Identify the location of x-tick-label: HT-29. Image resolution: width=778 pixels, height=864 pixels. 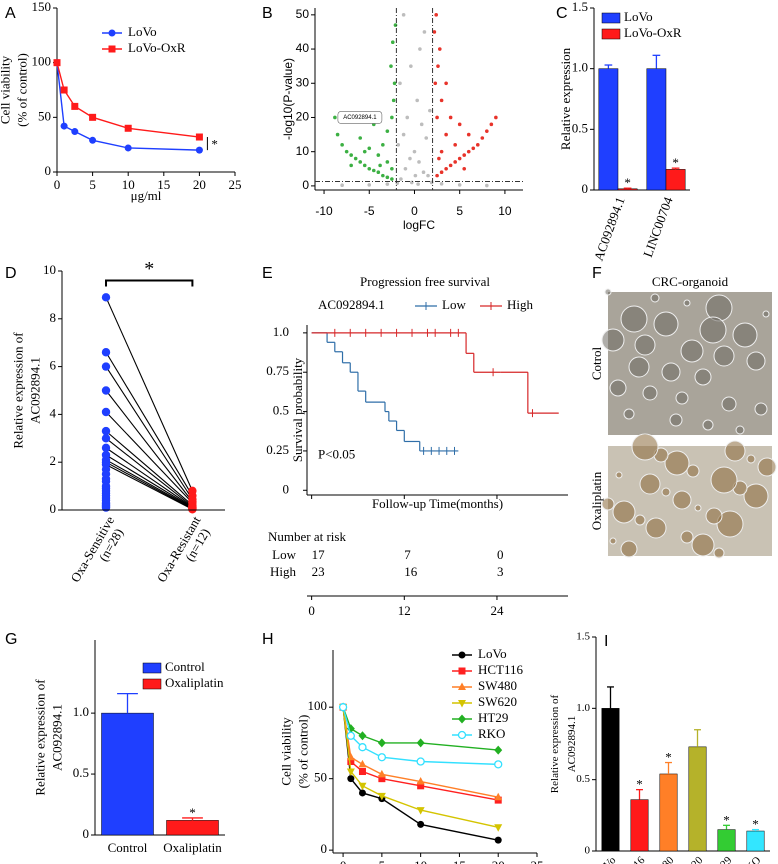
(720, 859).